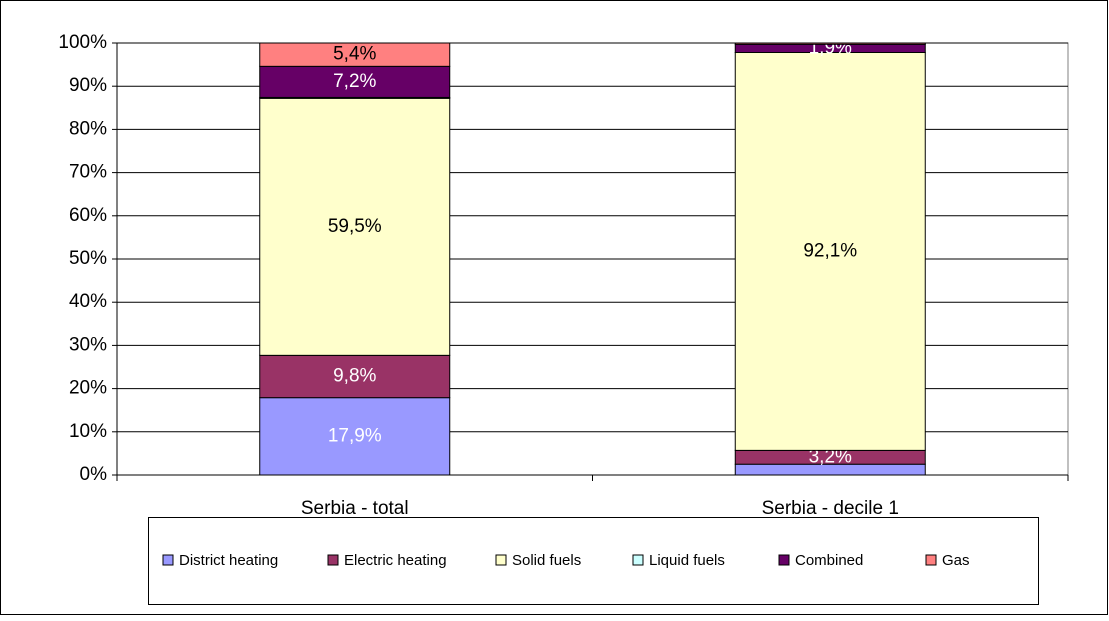 Image resolution: width=1109 pixels, height=621 pixels. I want to click on y-tick-label: 100%, so click(82, 42).